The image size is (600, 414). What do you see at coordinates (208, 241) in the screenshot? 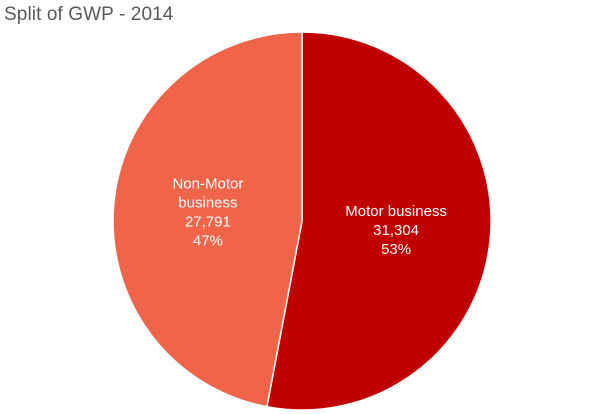
I see `slice-label-line: 47%` at bounding box center [208, 241].